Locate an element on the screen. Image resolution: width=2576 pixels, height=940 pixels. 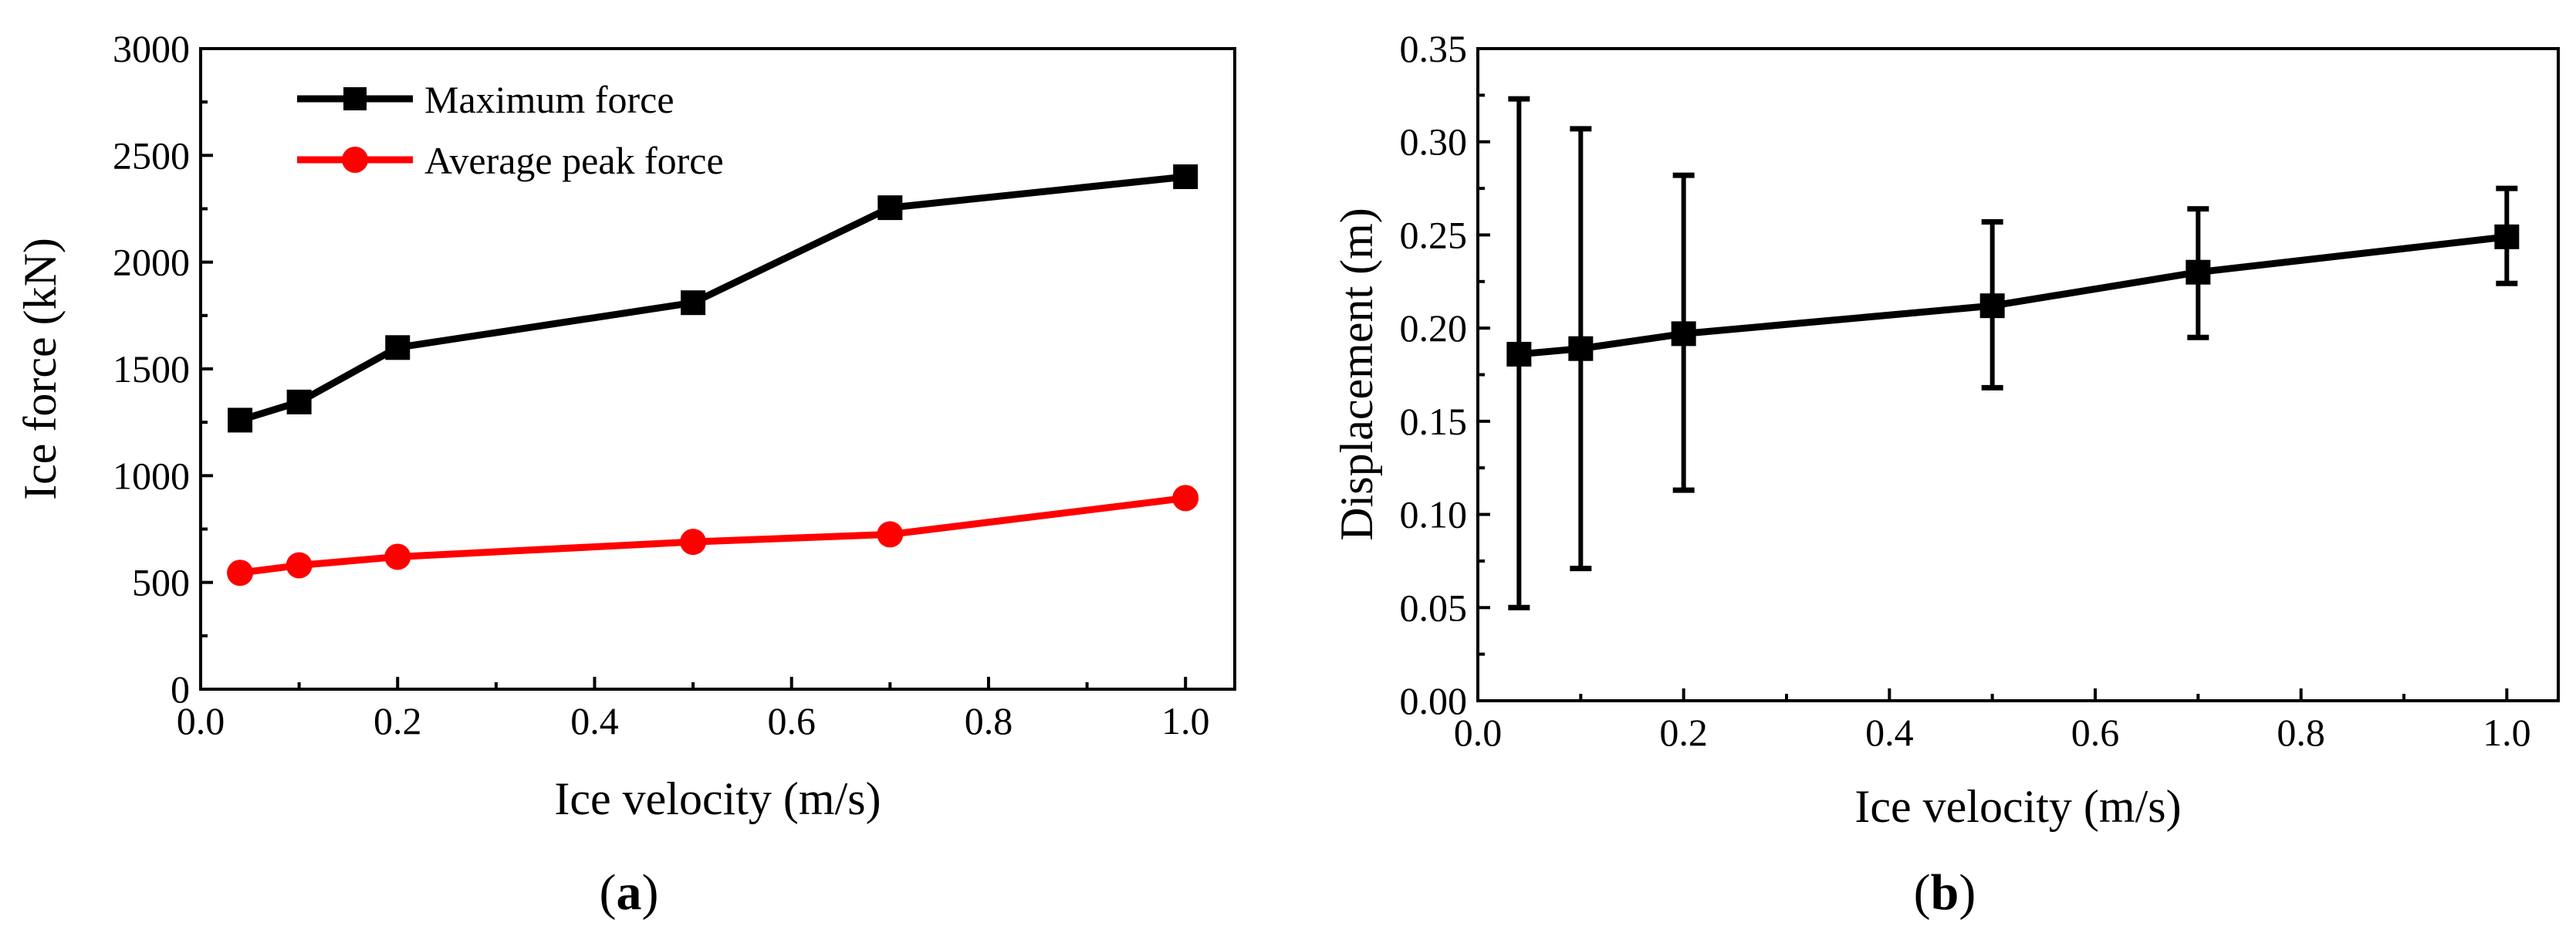
panel-a-y-ticks: 0 500 1000 1500 2000 2500 3000 is located at coordinates (163, 369).